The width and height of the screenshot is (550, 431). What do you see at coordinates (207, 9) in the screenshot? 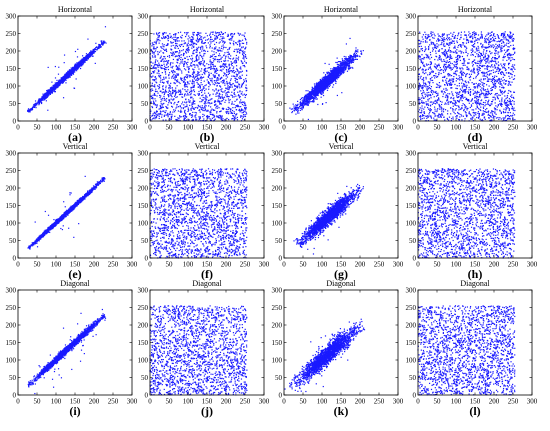
I see `chart-title: Horizontal` at bounding box center [207, 9].